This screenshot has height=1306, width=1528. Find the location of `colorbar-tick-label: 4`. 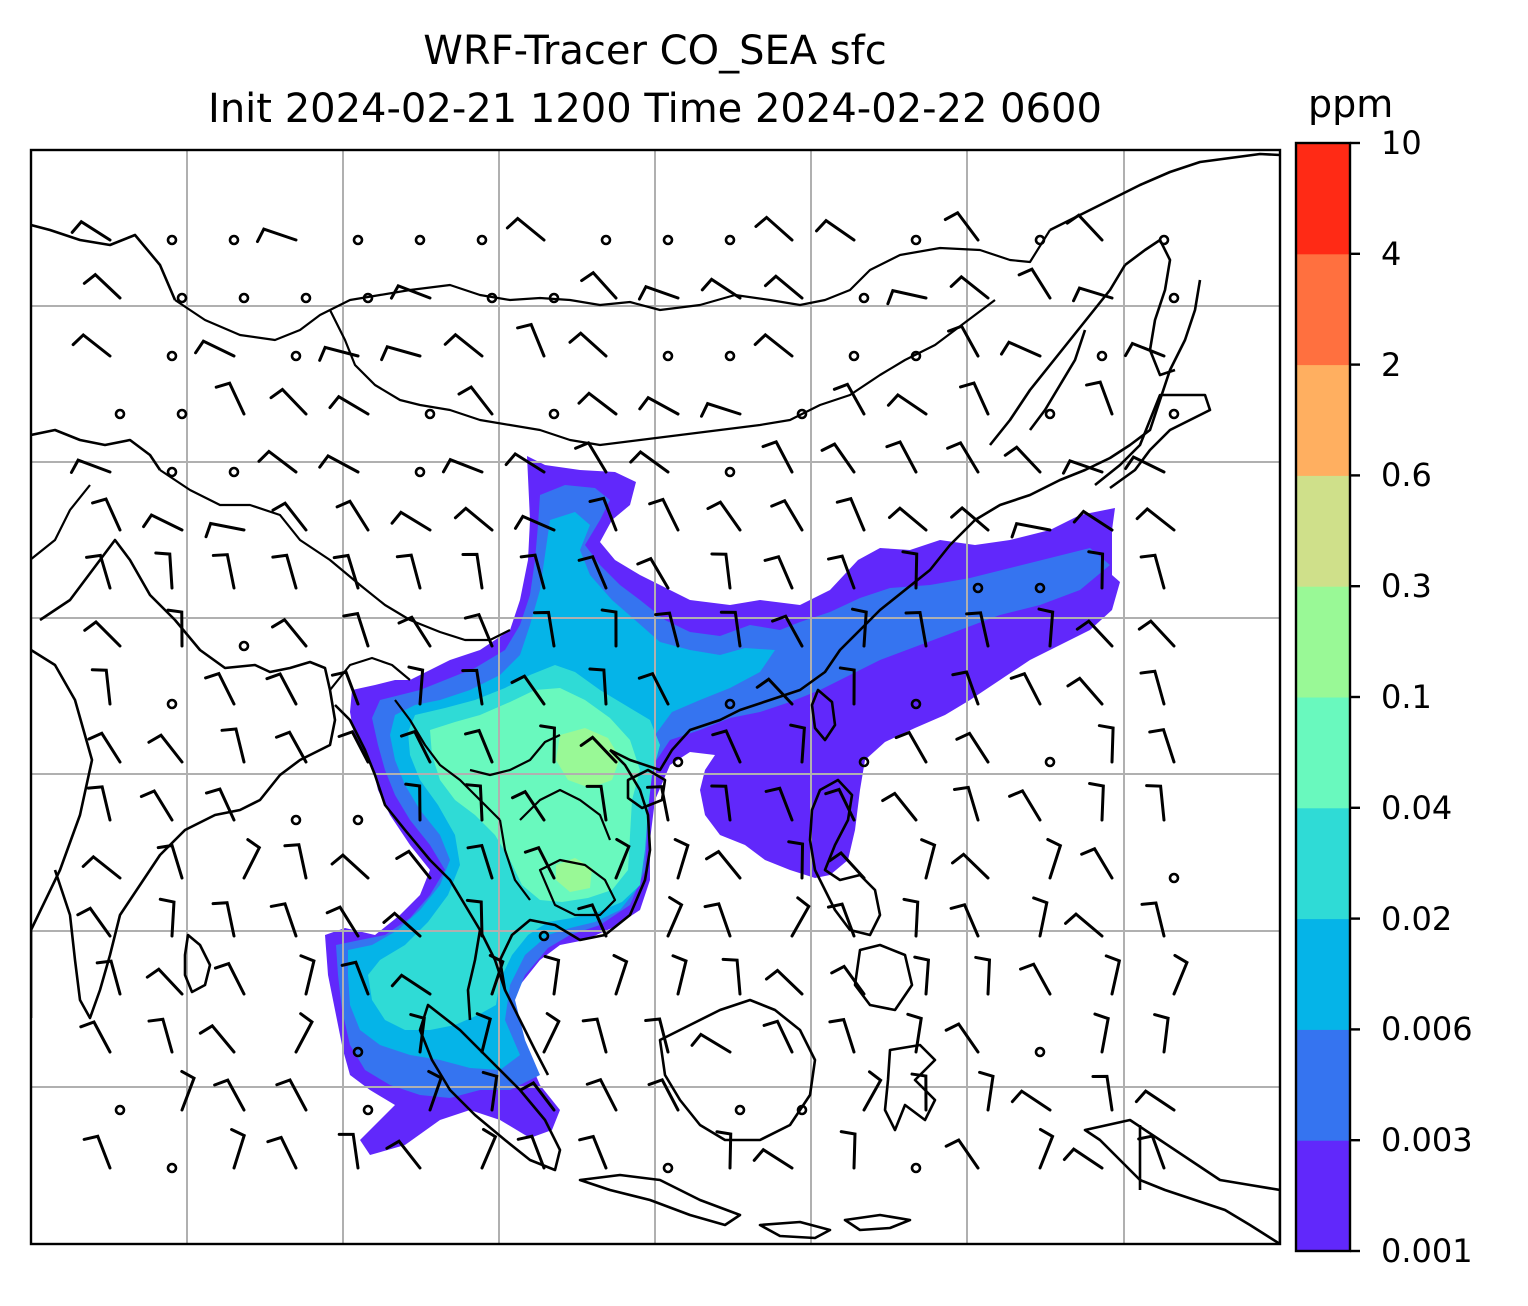

colorbar-tick-label: 4 is located at coordinates (1391, 253).